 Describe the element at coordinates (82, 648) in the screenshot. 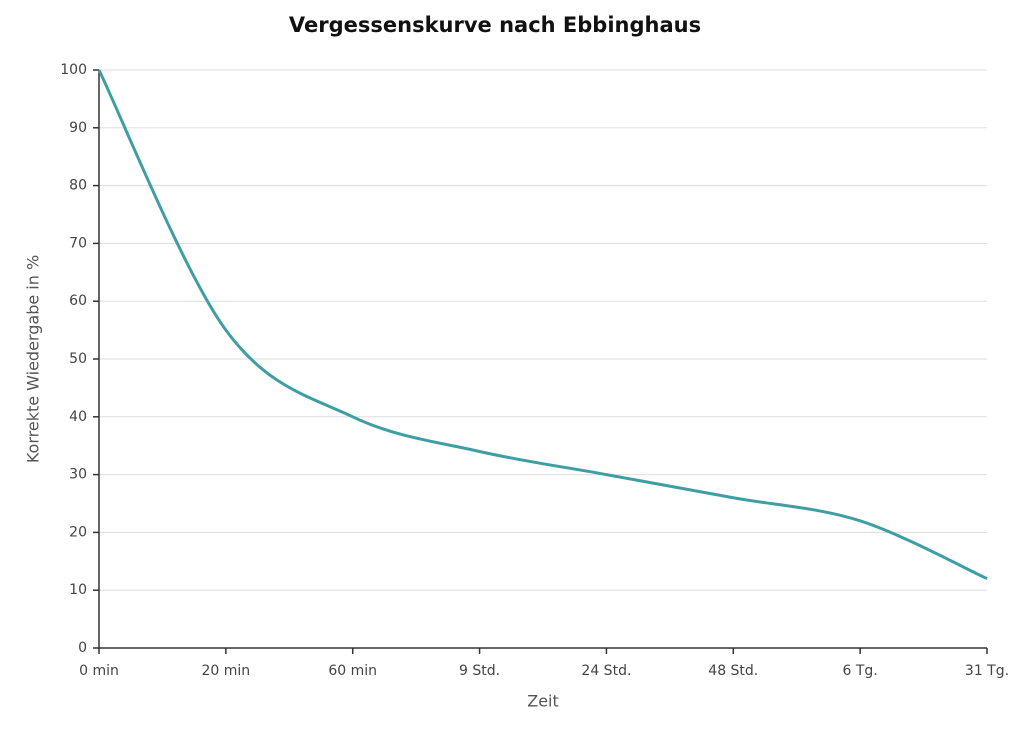

I see `y-tick-label: 0` at that location.